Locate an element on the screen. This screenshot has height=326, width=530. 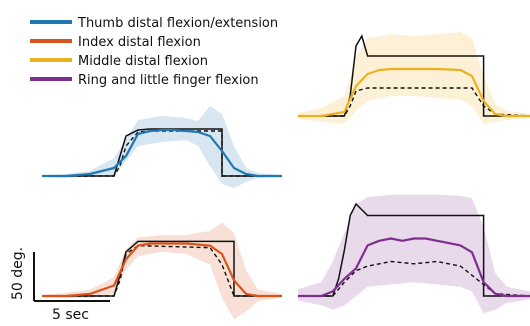
scale-bar: 50 deg. 5 sec is located at coordinates (60, 285).